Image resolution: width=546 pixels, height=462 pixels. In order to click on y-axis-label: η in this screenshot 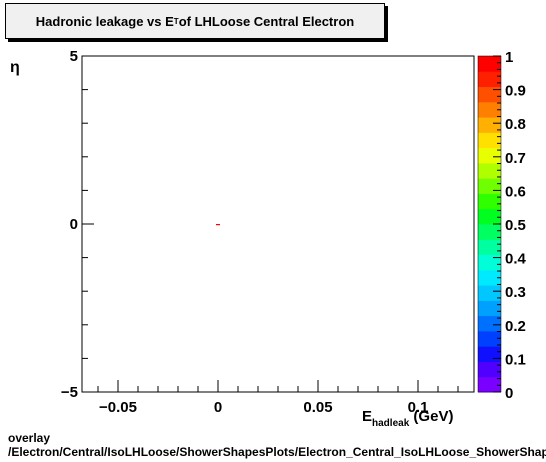, I will do `click(15, 67)`.